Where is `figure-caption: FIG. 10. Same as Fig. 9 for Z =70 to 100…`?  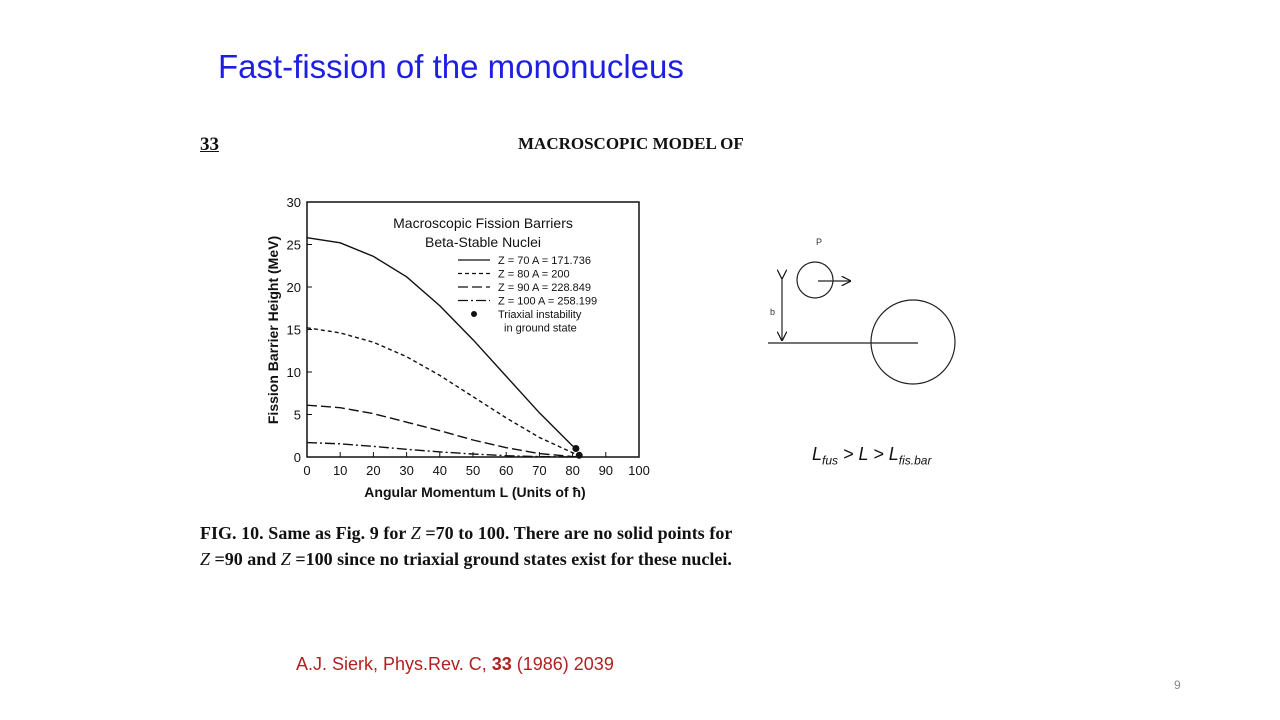
figure-caption: FIG. 10. Same as Fig. 9 for Z =70 to 100… is located at coordinates (466, 546).